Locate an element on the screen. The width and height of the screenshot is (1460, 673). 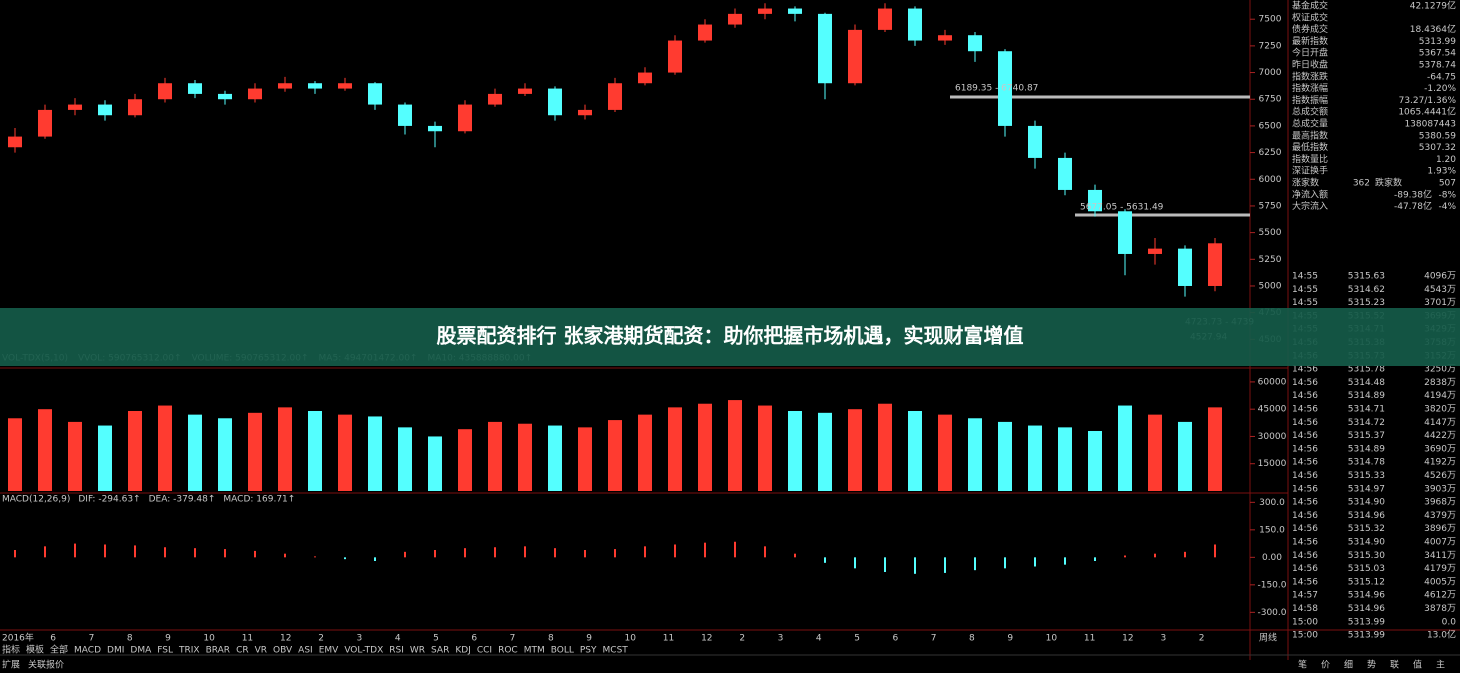
tab: VOL-TDX is located at coordinates (363, 651).